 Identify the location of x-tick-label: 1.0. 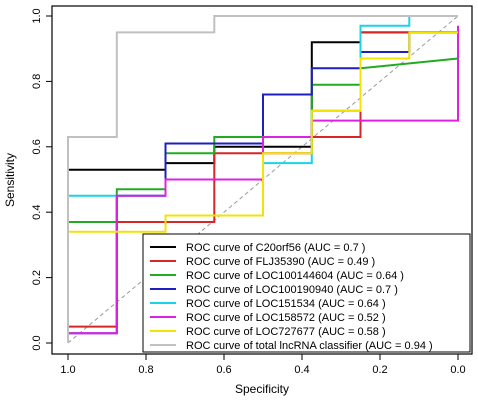
(67, 370).